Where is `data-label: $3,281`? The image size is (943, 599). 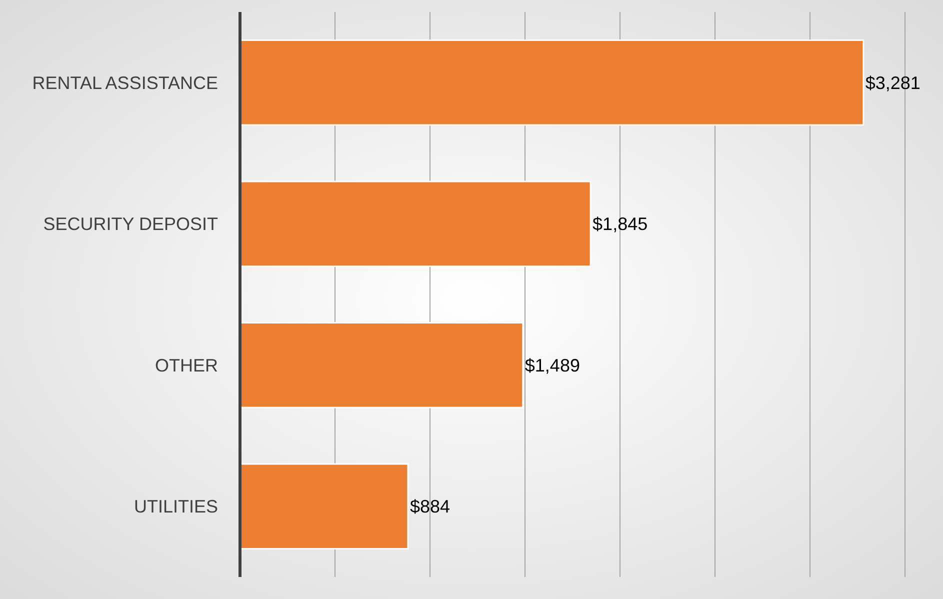 data-label: $3,281 is located at coordinates (892, 82).